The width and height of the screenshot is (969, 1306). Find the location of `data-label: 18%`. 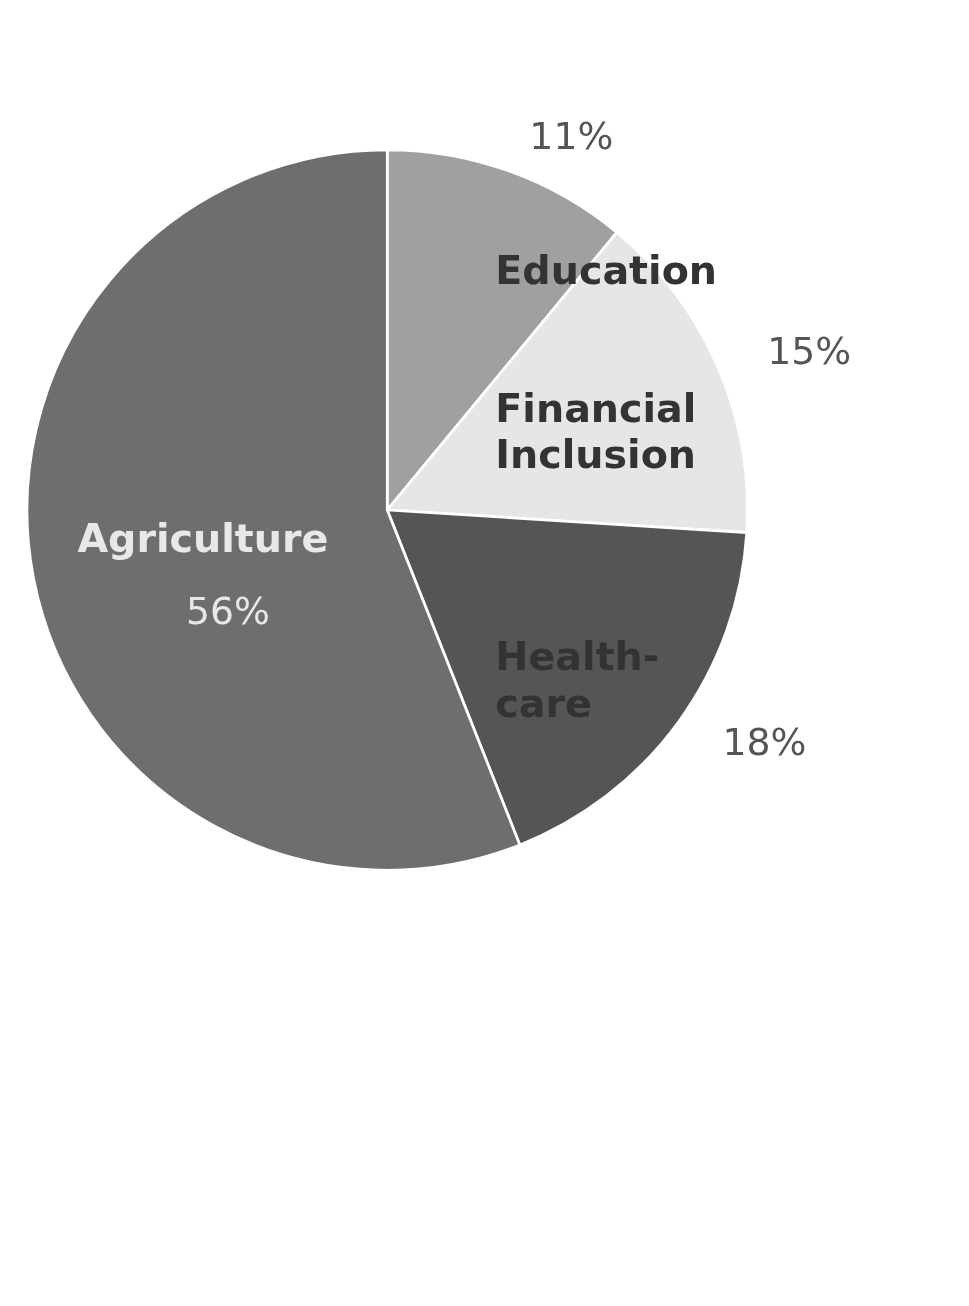

data-label: 18% is located at coordinates (764, 741).